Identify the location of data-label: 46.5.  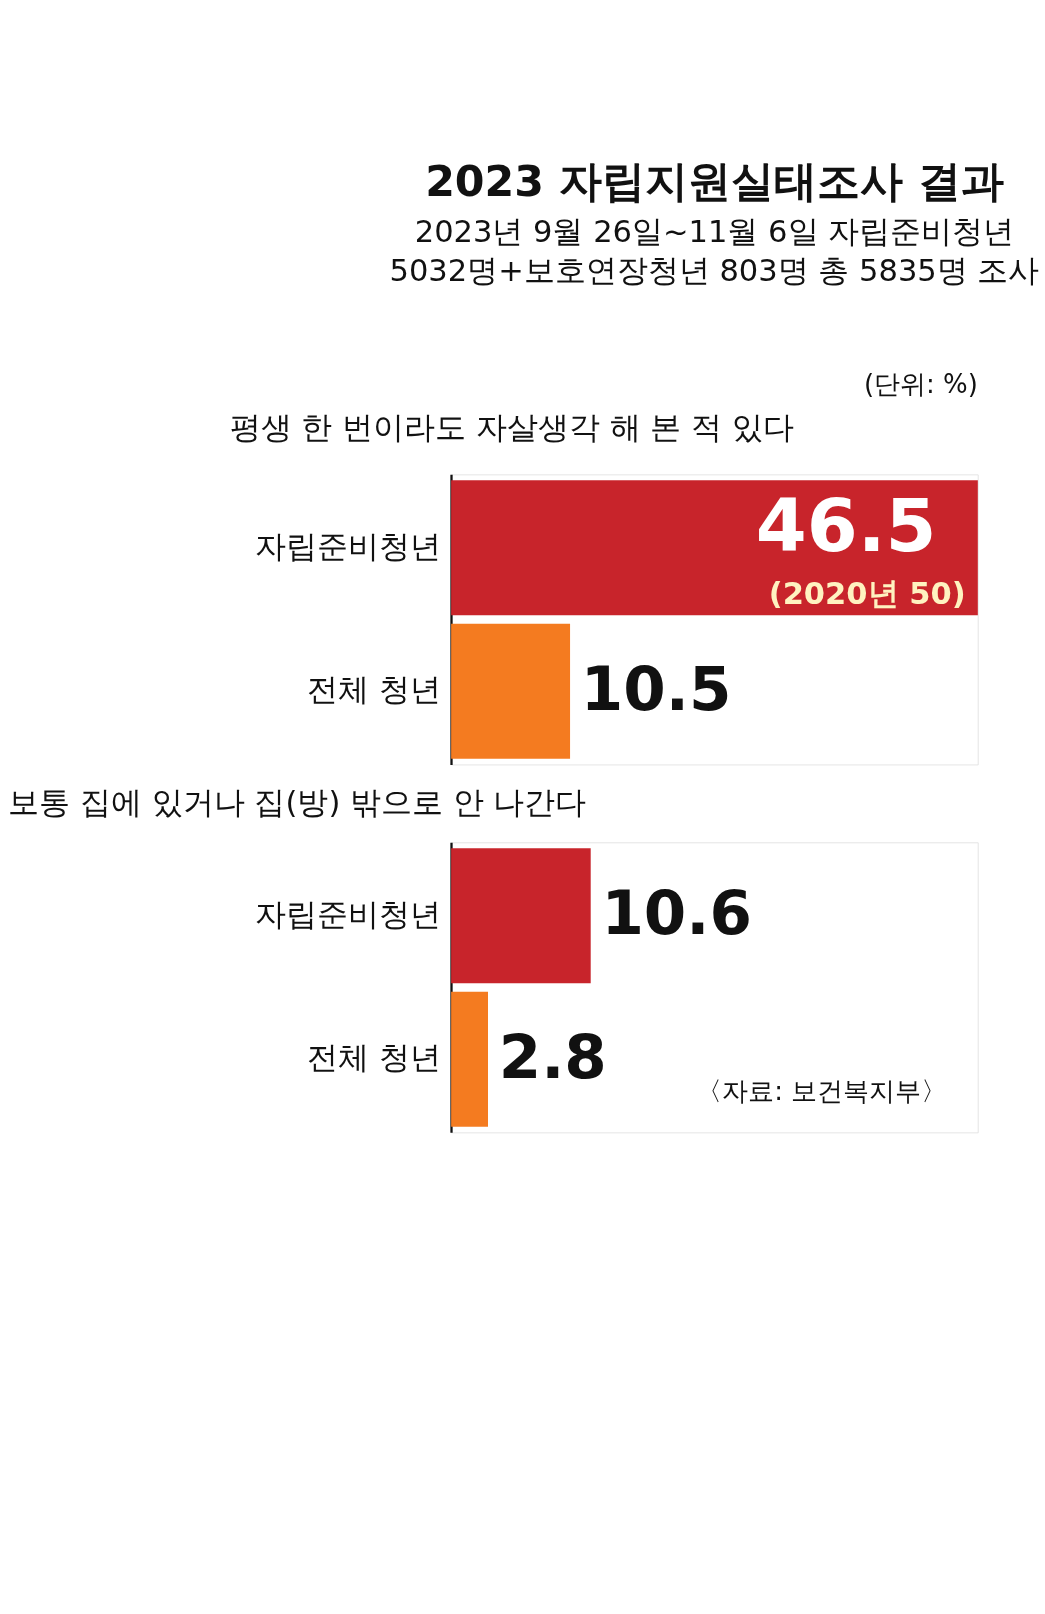
(846, 525).